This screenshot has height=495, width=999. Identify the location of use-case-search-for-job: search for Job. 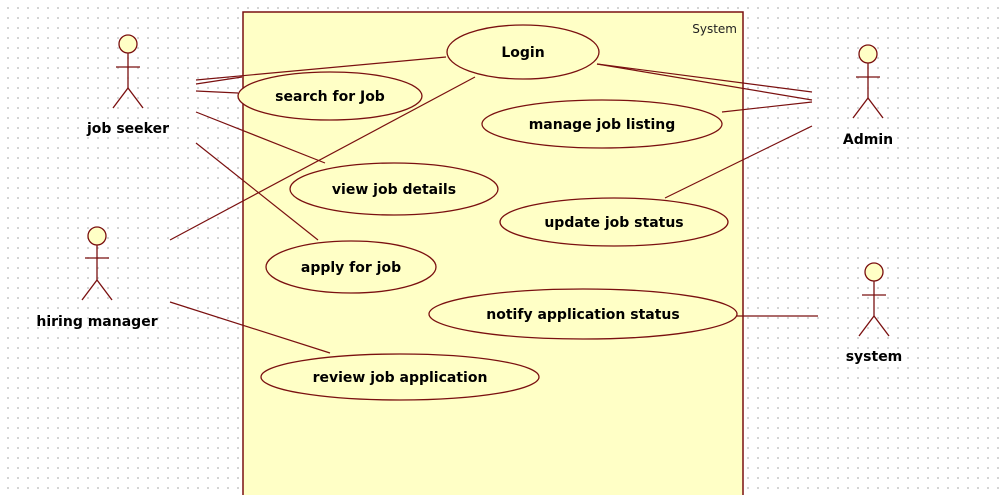
(330, 96).